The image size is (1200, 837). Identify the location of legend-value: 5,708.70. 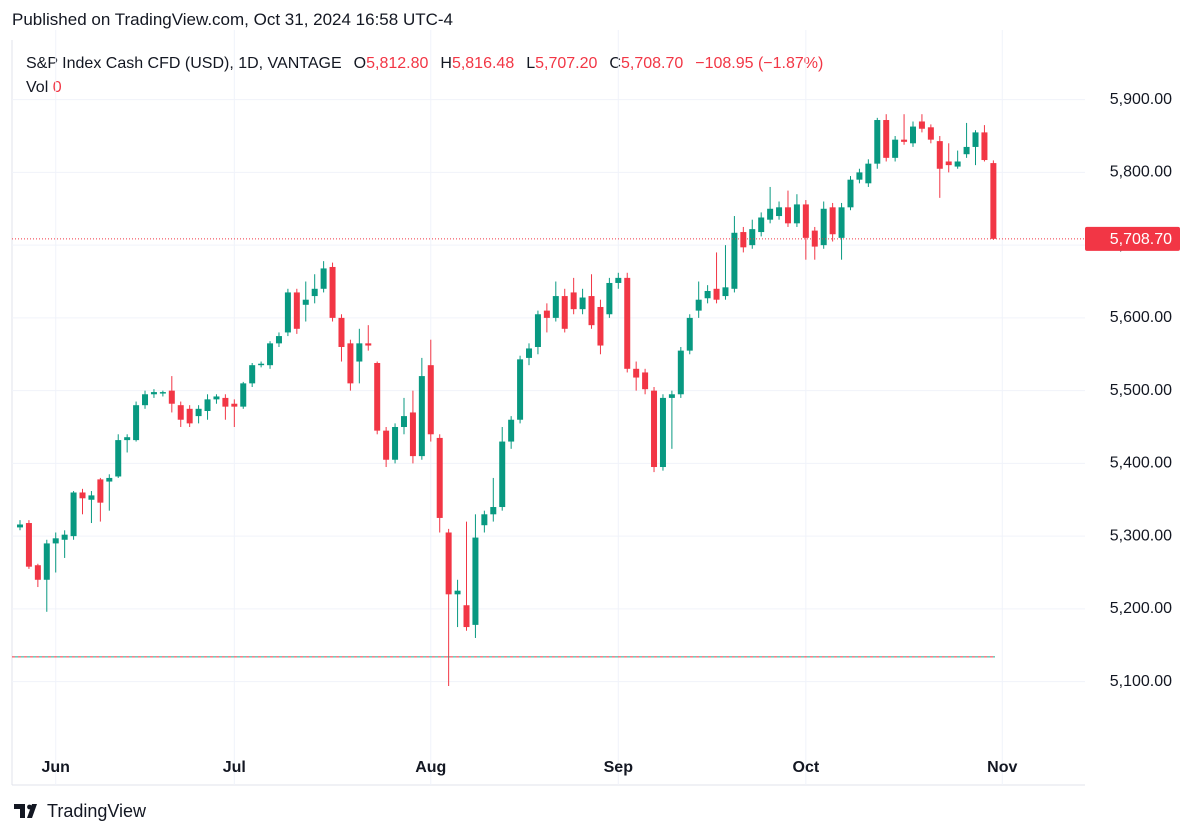
(652, 63).